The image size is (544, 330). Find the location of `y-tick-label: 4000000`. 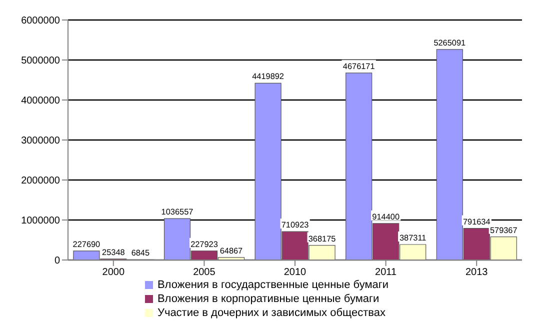

y-tick-label: 4000000 is located at coordinates (40, 101).